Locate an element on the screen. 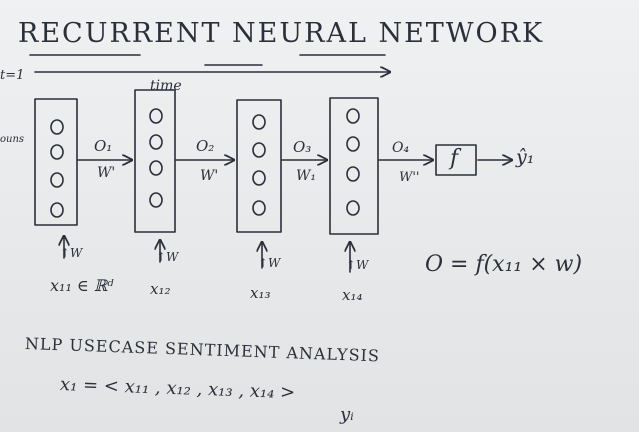 This screenshot has height=432, width=639. title: RECURRENT NEURAL NETWORK is located at coordinates (281, 33).